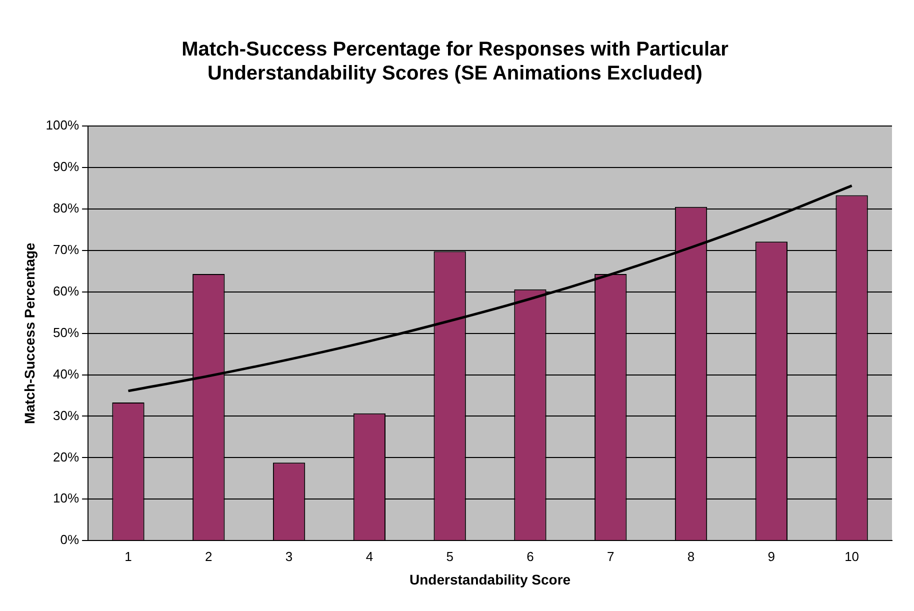 The image size is (914, 611). I want to click on y-tick-label: 0%, so click(70, 540).